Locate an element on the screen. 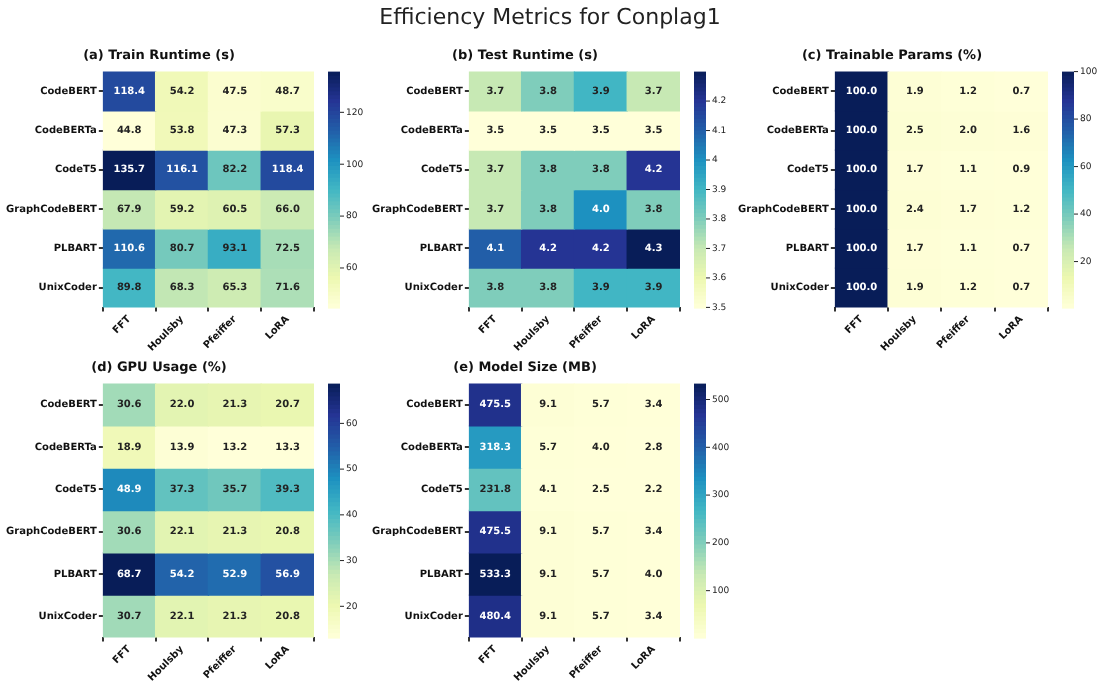  text: Efficiency Metrics for Conplag1 is located at coordinates (550, 17).